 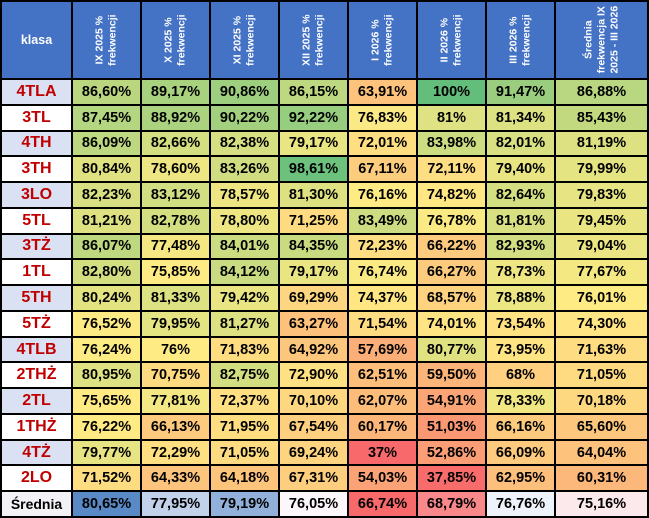 What do you see at coordinates (245, 220) in the screenshot?
I see `value-cell: 78,80%` at bounding box center [245, 220].